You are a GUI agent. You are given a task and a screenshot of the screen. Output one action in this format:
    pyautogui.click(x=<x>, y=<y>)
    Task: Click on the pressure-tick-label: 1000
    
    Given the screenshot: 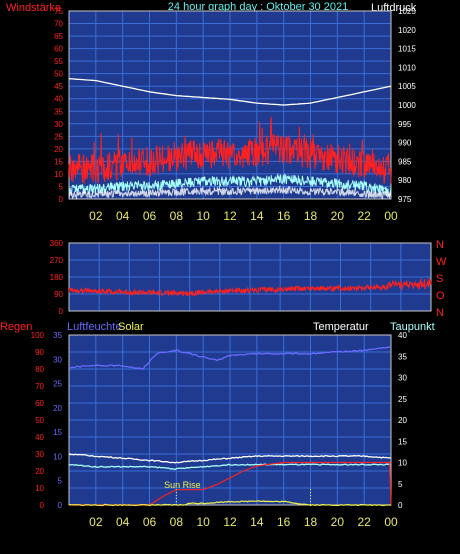 What is the action you would take?
    pyautogui.click(x=407, y=105)
    